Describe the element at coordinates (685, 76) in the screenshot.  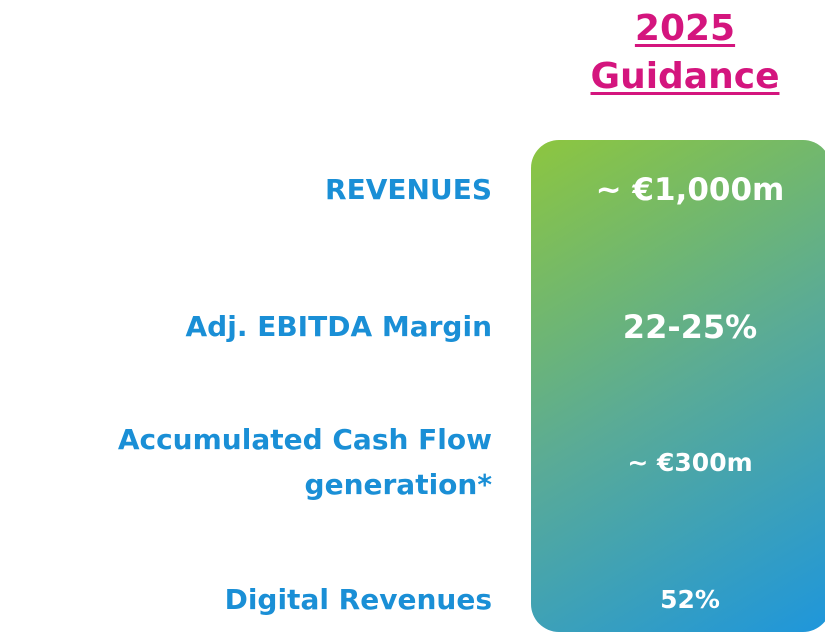
I see `header-line: Guidance` at that location.